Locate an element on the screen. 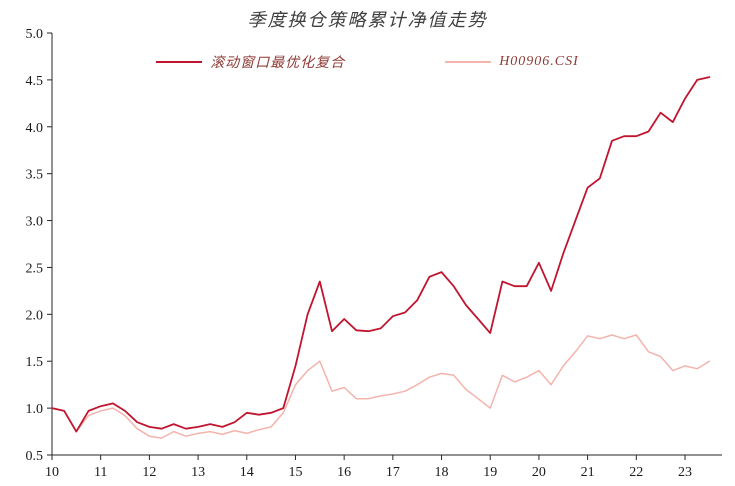  y-tick-label: 3.5 is located at coordinates (35, 175).